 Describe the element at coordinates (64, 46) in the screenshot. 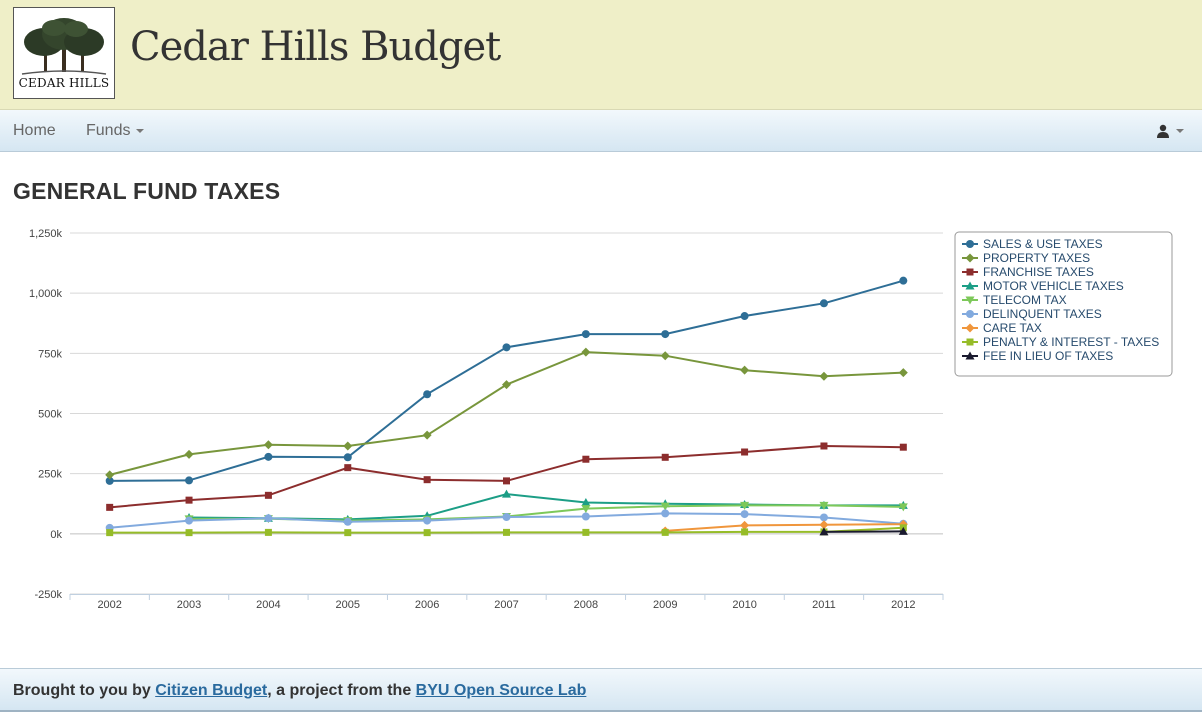

I see `tree-icon` at that location.